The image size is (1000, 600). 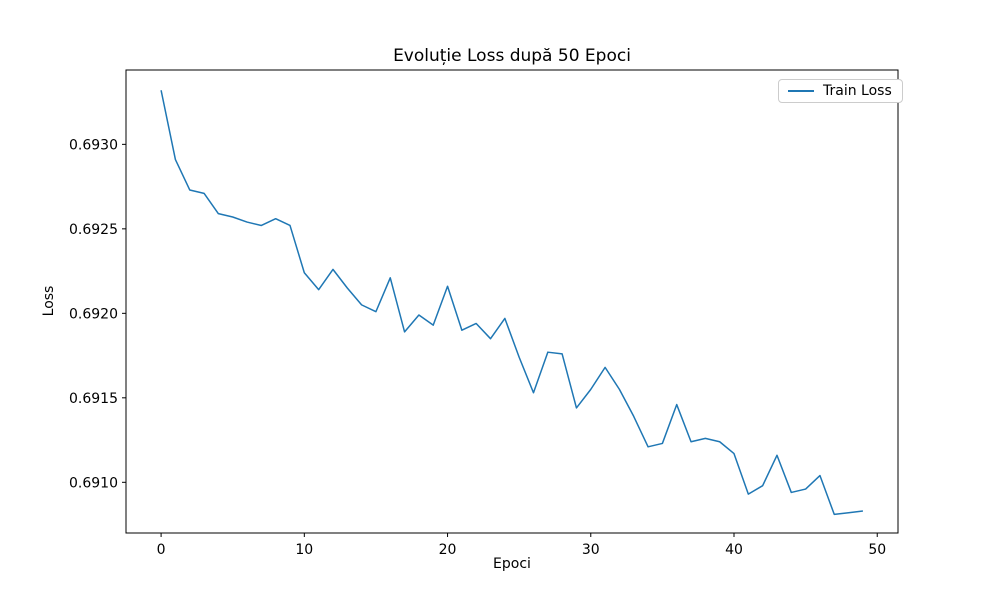 I want to click on legend: Train Loss, so click(x=840, y=91).